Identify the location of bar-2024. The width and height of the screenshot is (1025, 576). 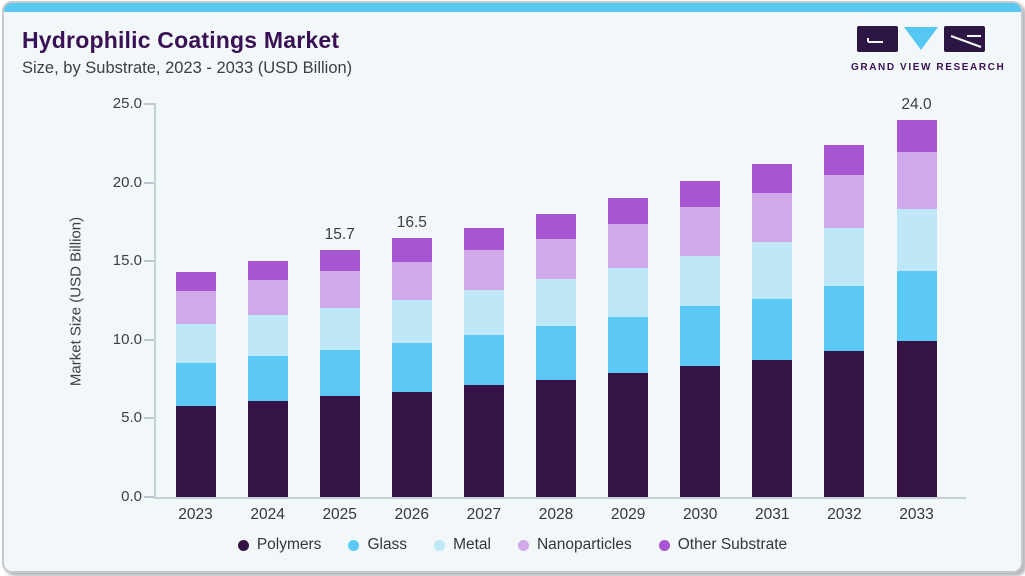
(267, 379).